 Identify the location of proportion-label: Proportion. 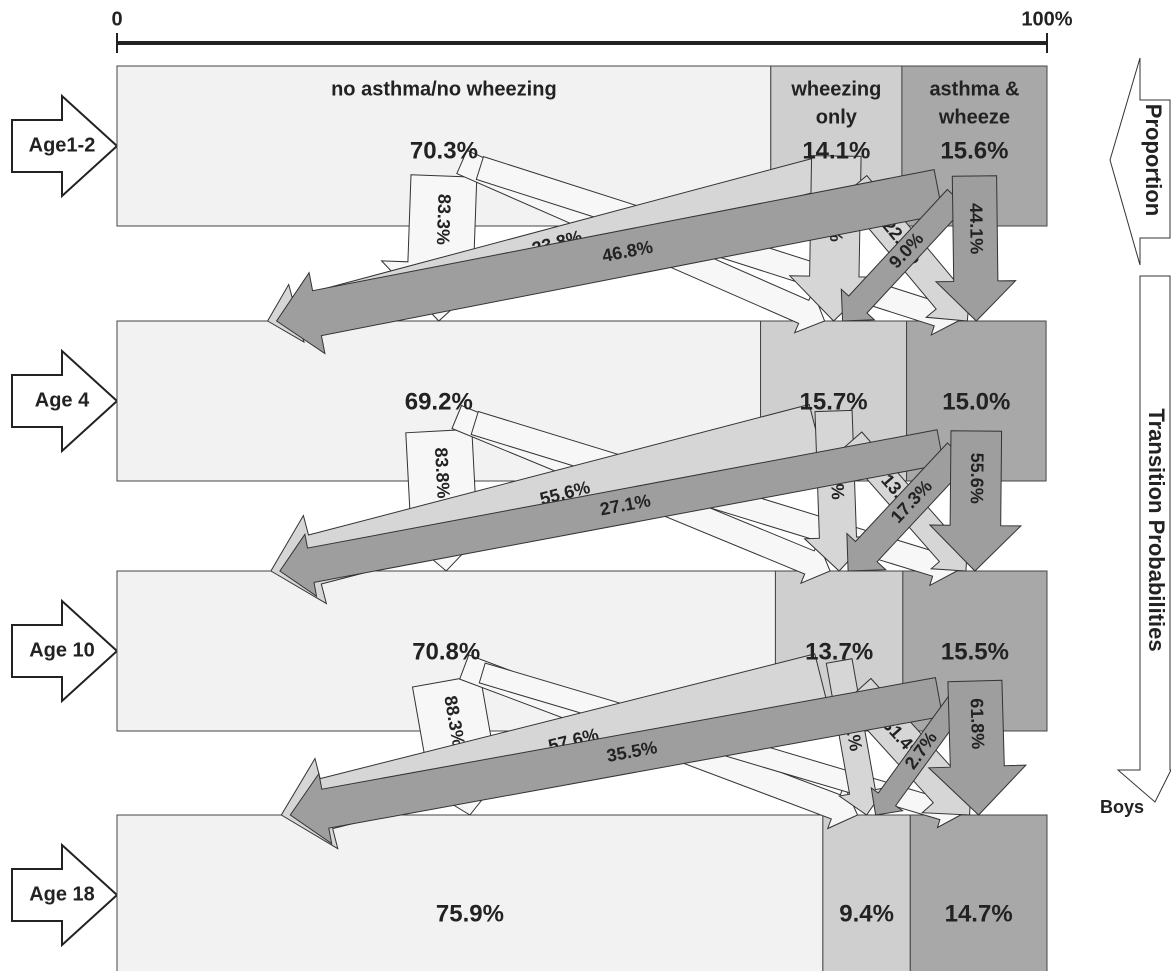
(1153, 160).